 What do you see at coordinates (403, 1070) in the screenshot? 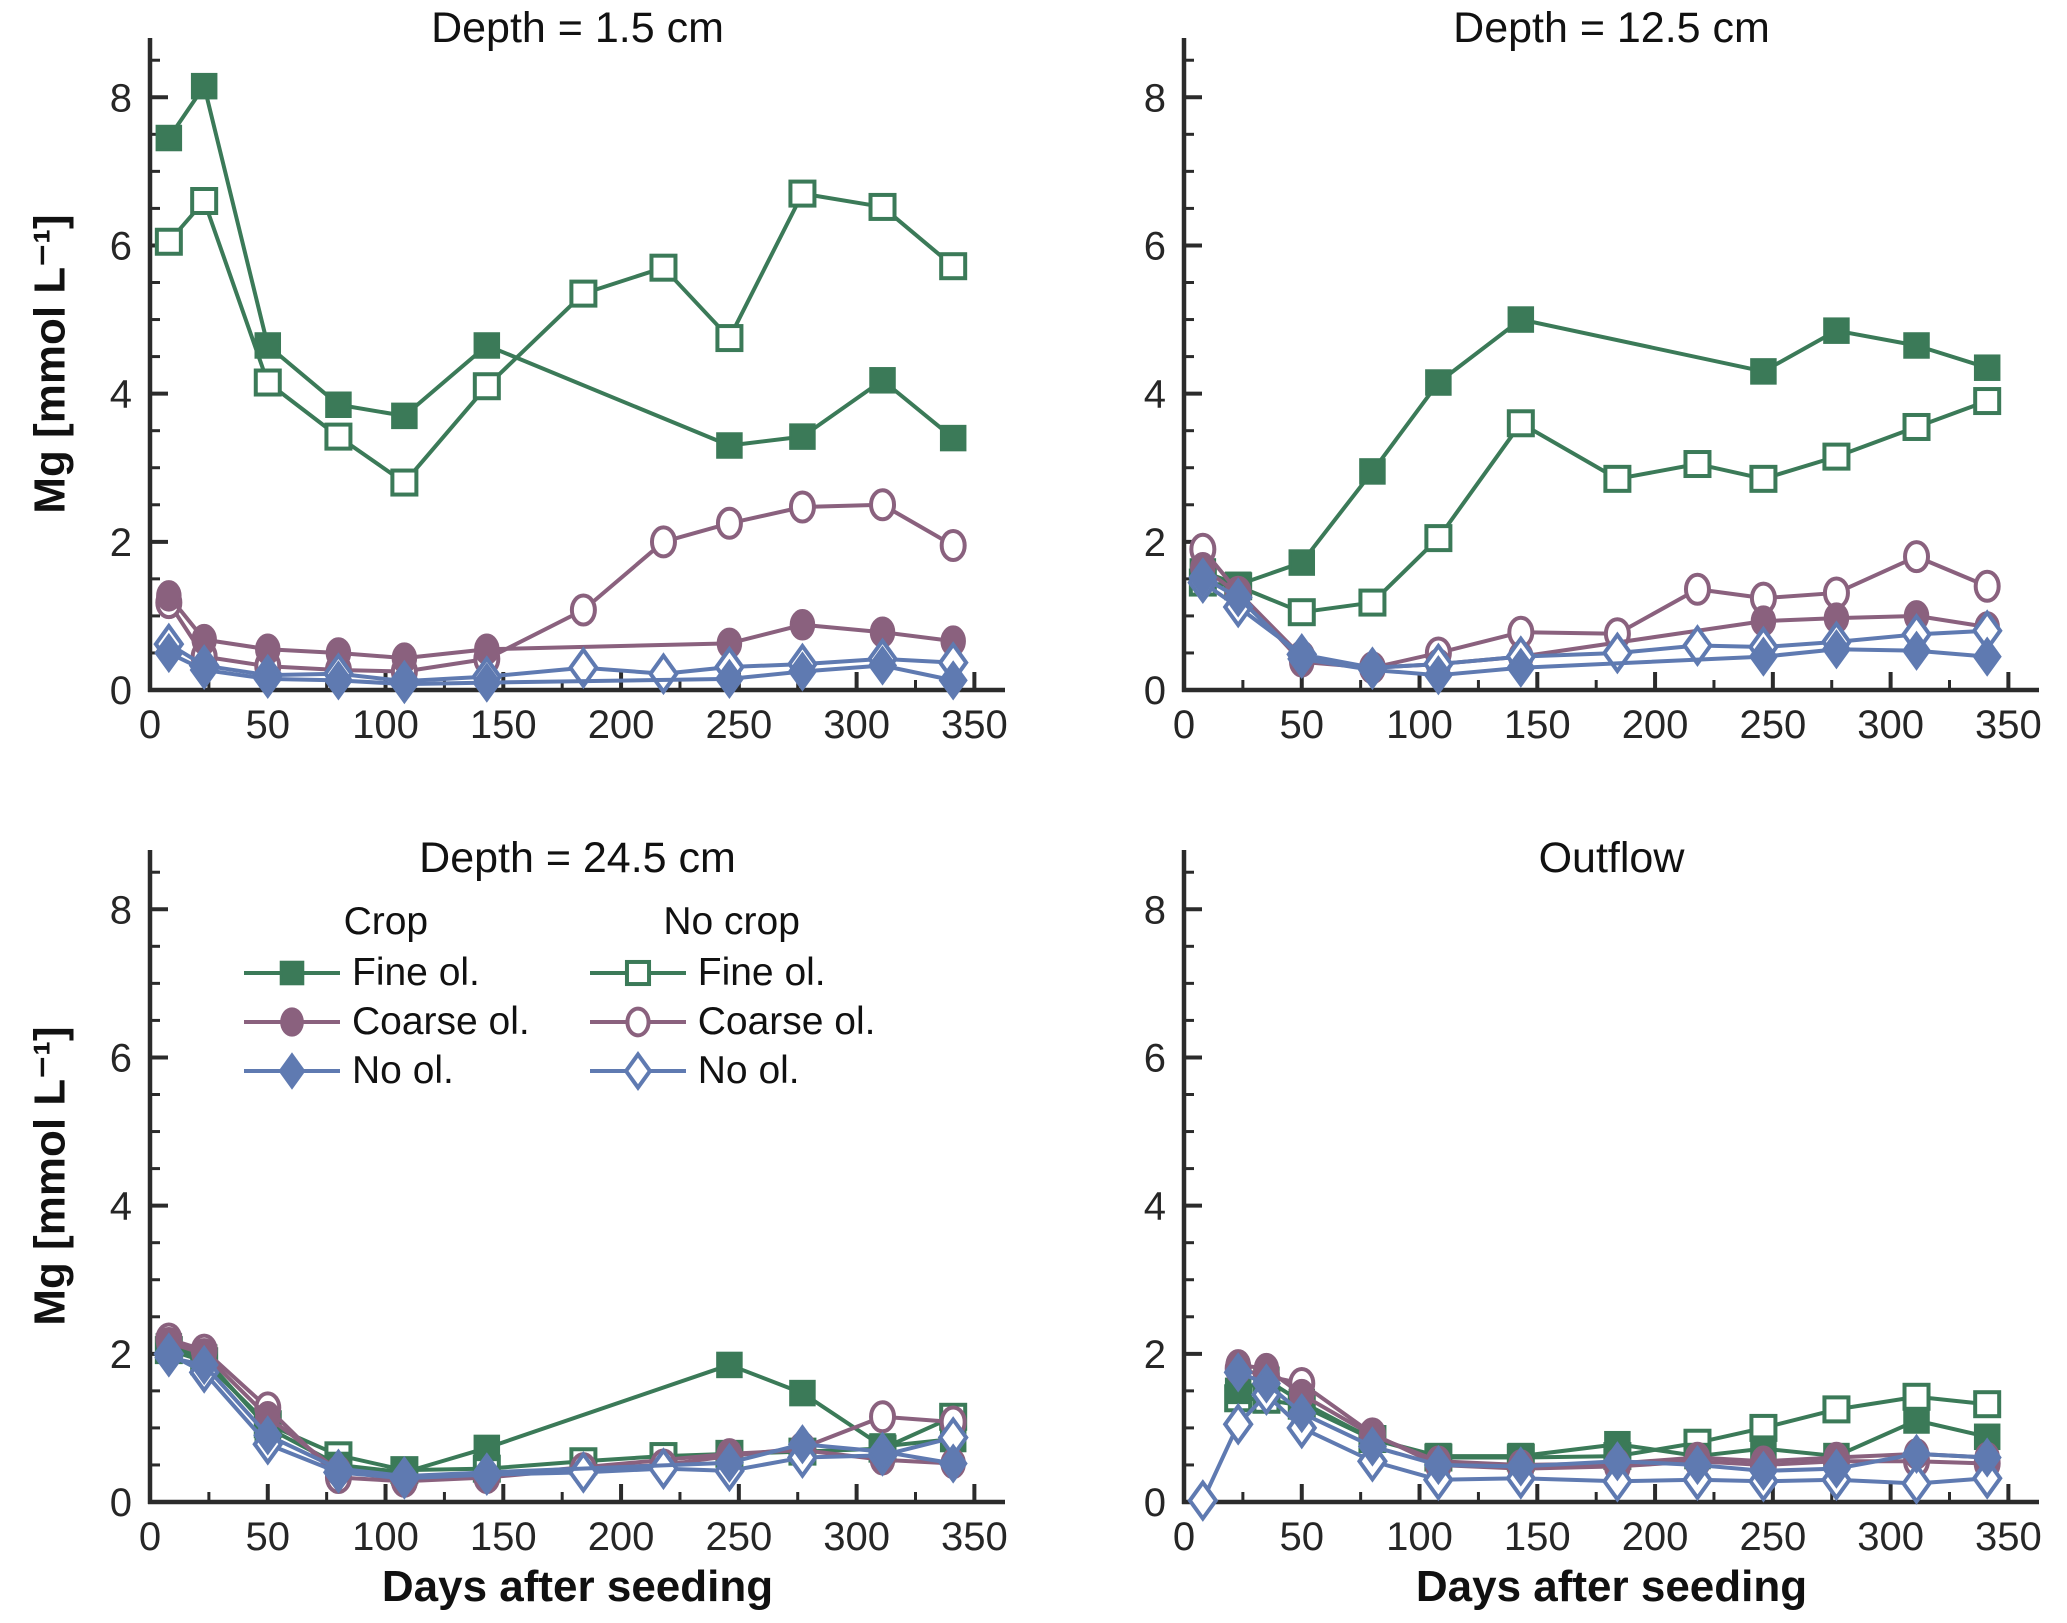
I see `legend-item-label: No ol.` at bounding box center [403, 1070].